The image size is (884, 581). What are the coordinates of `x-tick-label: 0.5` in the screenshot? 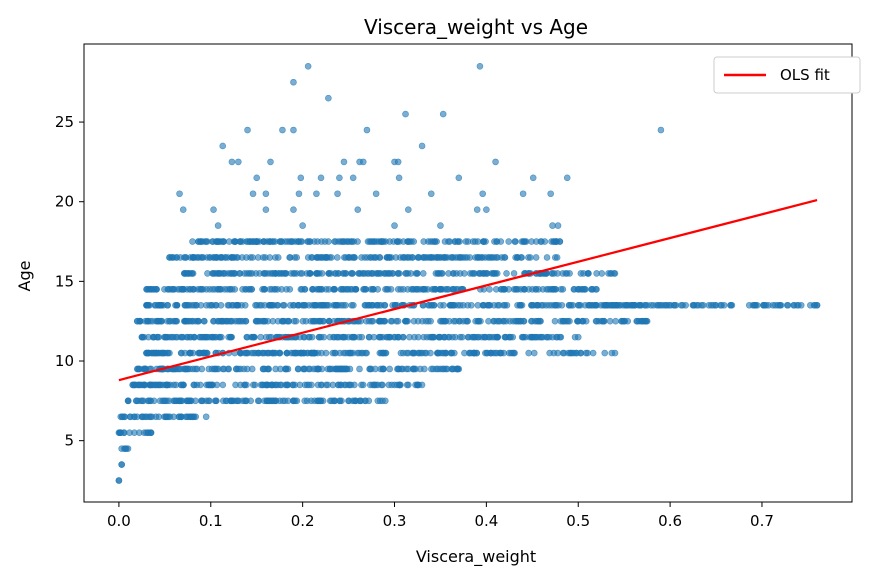 It's located at (578, 521).